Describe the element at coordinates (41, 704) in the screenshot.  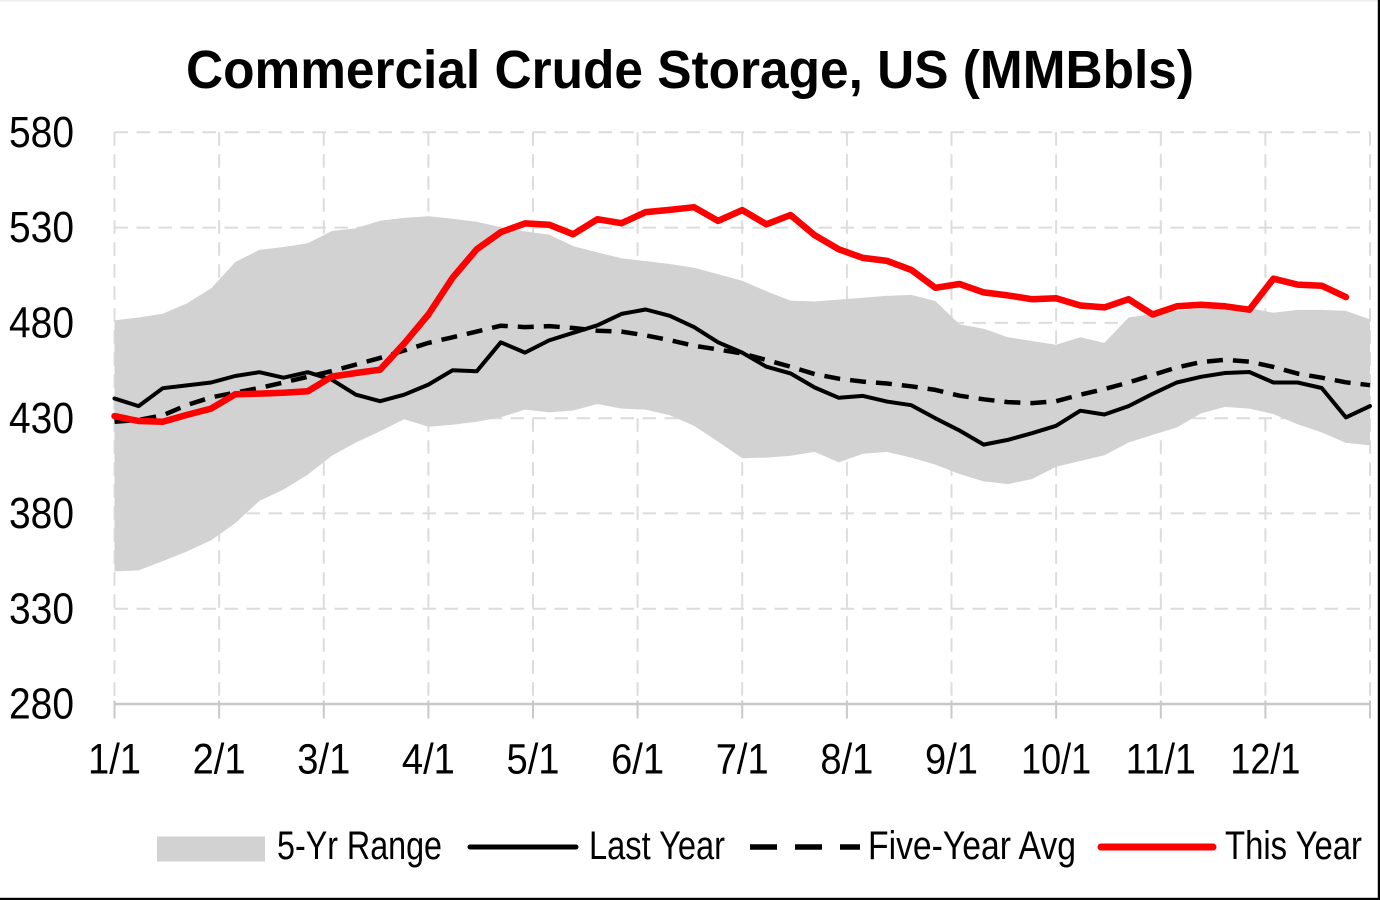
I see `svg-text: 280` at that location.